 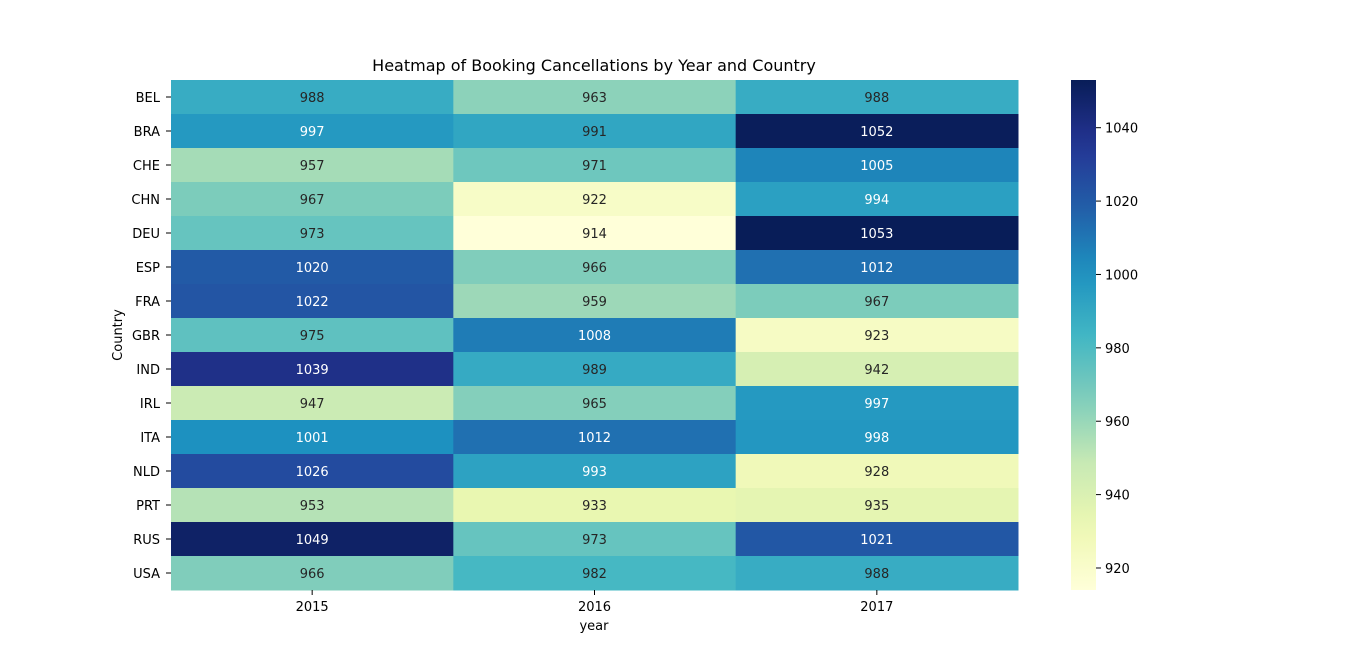 I want to click on cell-value-label: 947, so click(x=312, y=404).